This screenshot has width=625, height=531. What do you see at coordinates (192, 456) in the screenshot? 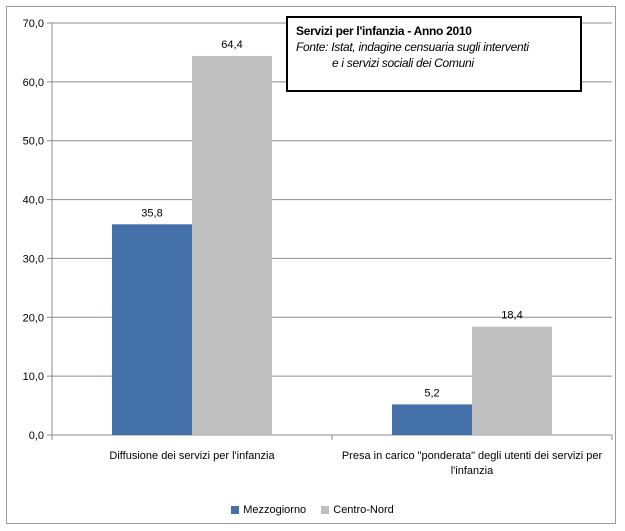
I see `x-category-label: Diffusione dei servizi per l'infanzia` at bounding box center [192, 456].